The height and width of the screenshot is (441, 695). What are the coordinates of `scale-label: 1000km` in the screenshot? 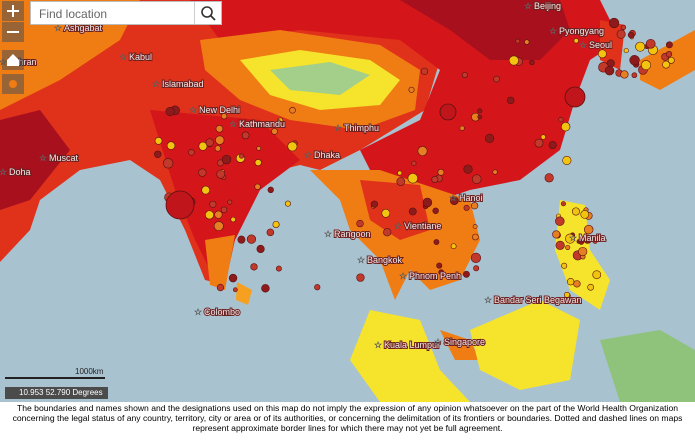 It's located at (89, 371).